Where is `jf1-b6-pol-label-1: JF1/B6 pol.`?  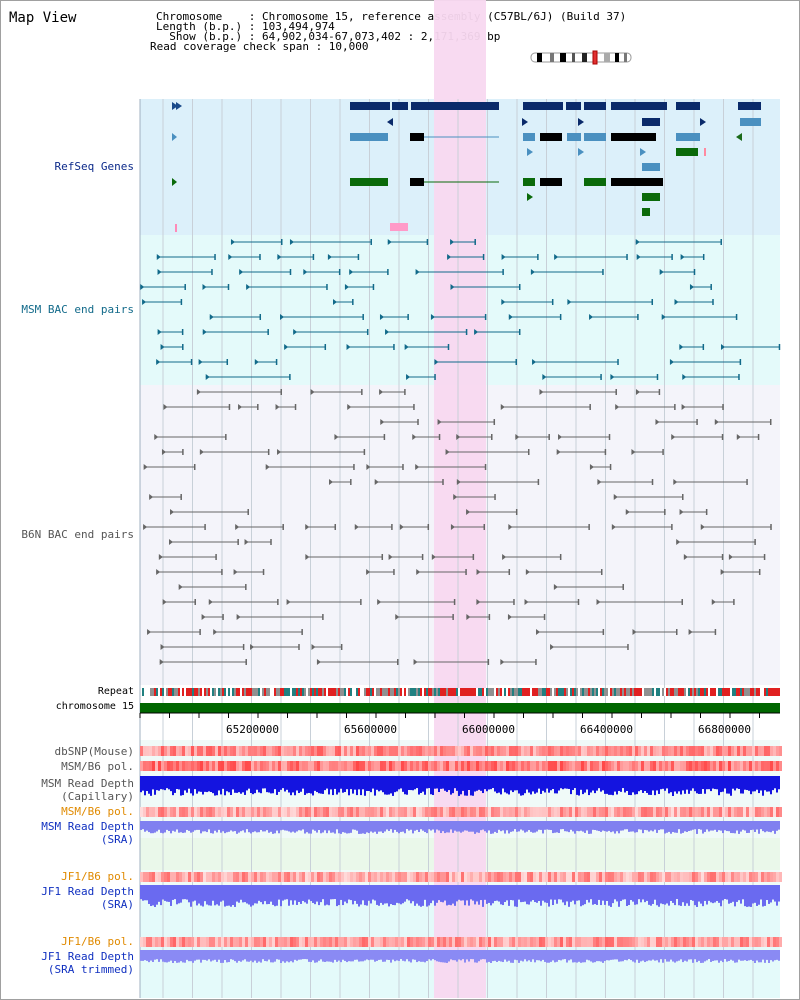
jf1-b6-pol-label-1: JF1/B6 pol. is located at coordinates (97, 876).